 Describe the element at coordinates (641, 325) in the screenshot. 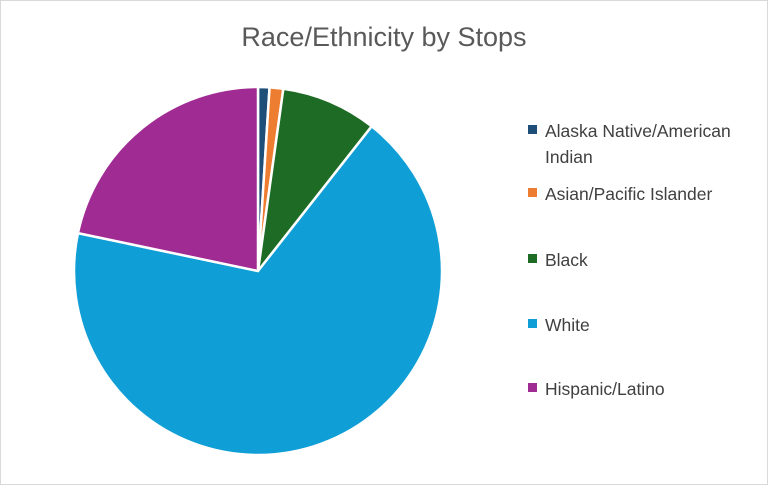

I see `legend-item-white: White` at that location.